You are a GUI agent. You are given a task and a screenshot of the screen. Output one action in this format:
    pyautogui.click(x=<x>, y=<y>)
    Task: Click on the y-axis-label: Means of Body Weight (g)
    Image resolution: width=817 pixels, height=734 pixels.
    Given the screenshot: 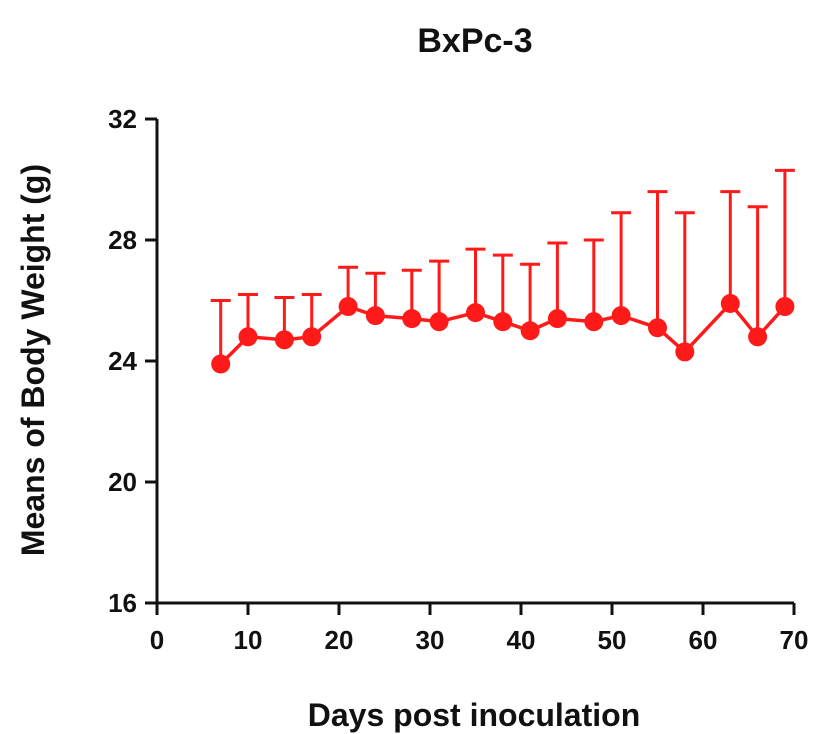 What is the action you would take?
    pyautogui.click(x=33, y=360)
    